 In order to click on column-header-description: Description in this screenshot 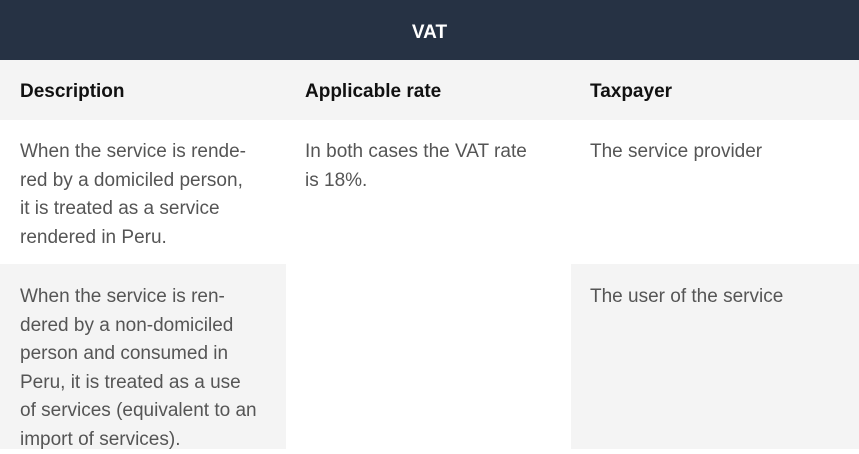, I will do `click(72, 92)`.